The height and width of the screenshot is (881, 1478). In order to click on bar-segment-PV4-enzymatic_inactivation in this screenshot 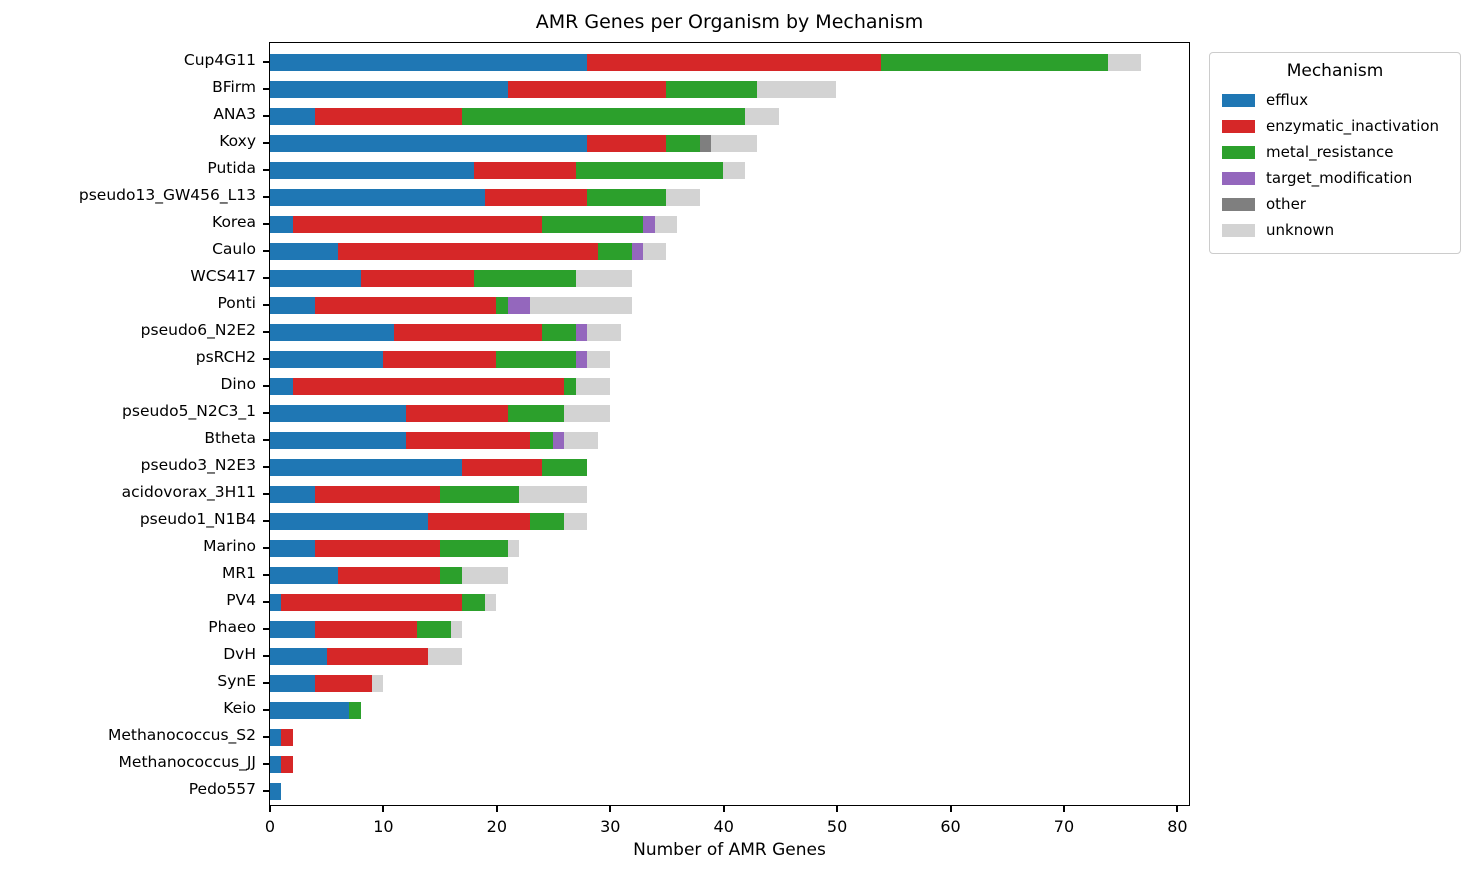, I will do `click(372, 602)`.